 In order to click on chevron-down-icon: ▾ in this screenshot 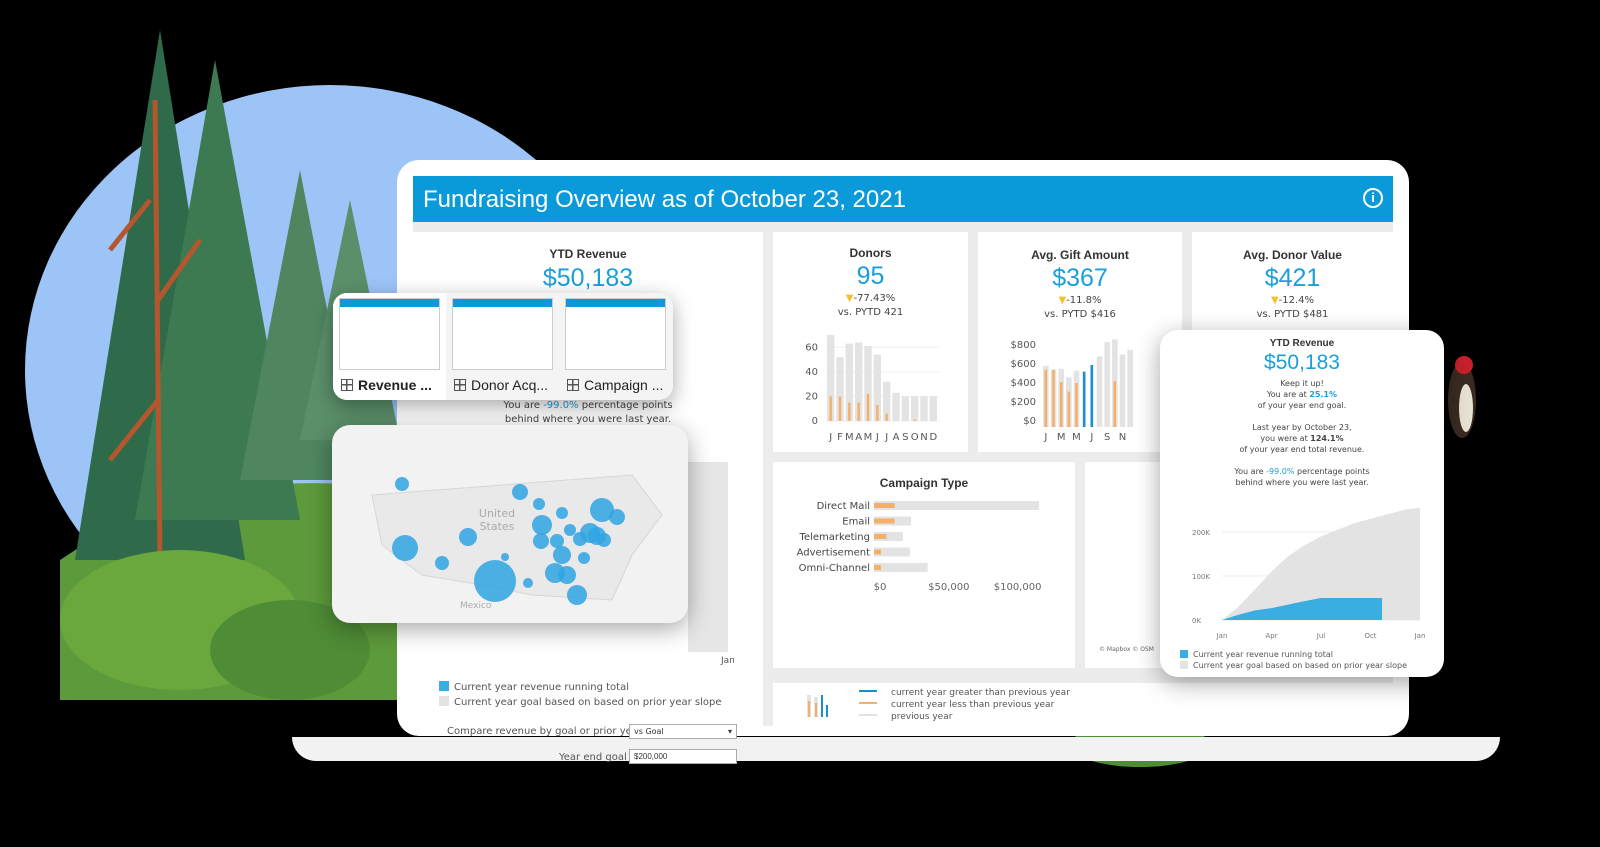, I will do `click(729, 731)`.